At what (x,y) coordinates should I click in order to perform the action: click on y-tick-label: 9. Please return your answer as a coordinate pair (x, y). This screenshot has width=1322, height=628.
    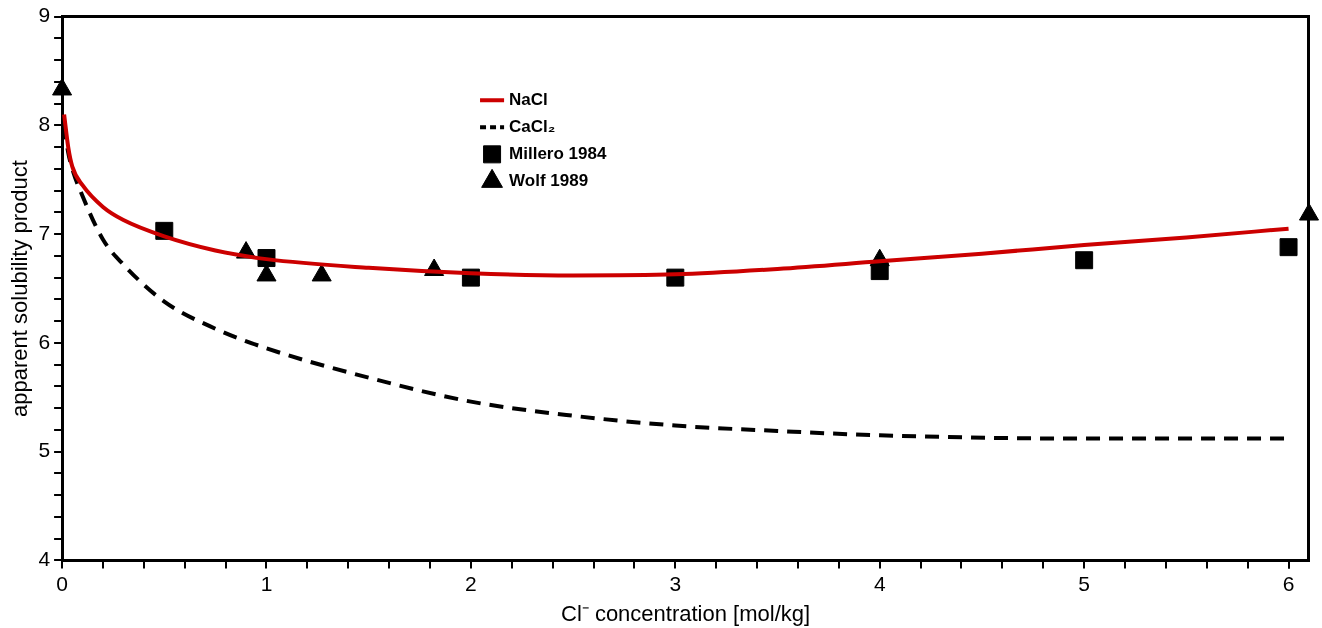
    Looking at the image, I should click on (44, 15).